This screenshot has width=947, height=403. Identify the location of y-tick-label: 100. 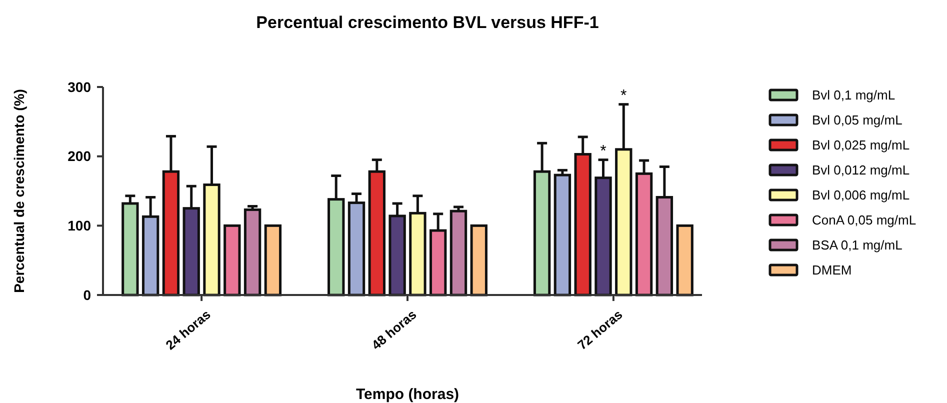
(80, 226).